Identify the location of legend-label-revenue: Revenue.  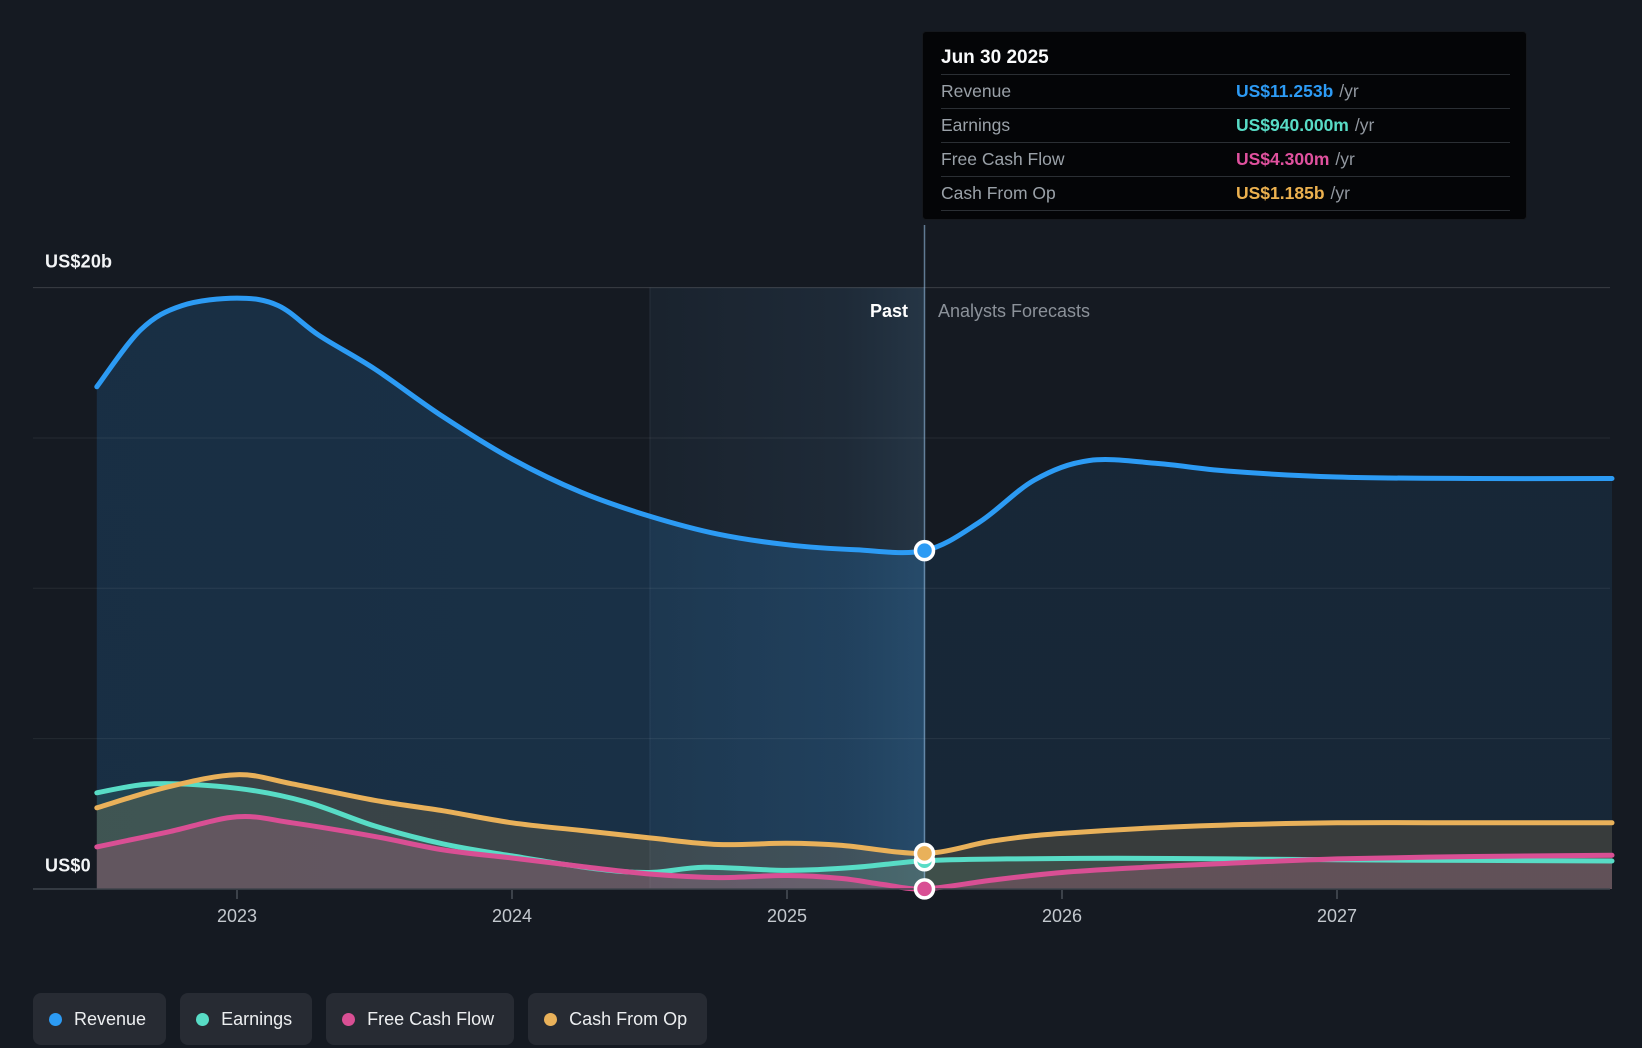
(110, 1018).